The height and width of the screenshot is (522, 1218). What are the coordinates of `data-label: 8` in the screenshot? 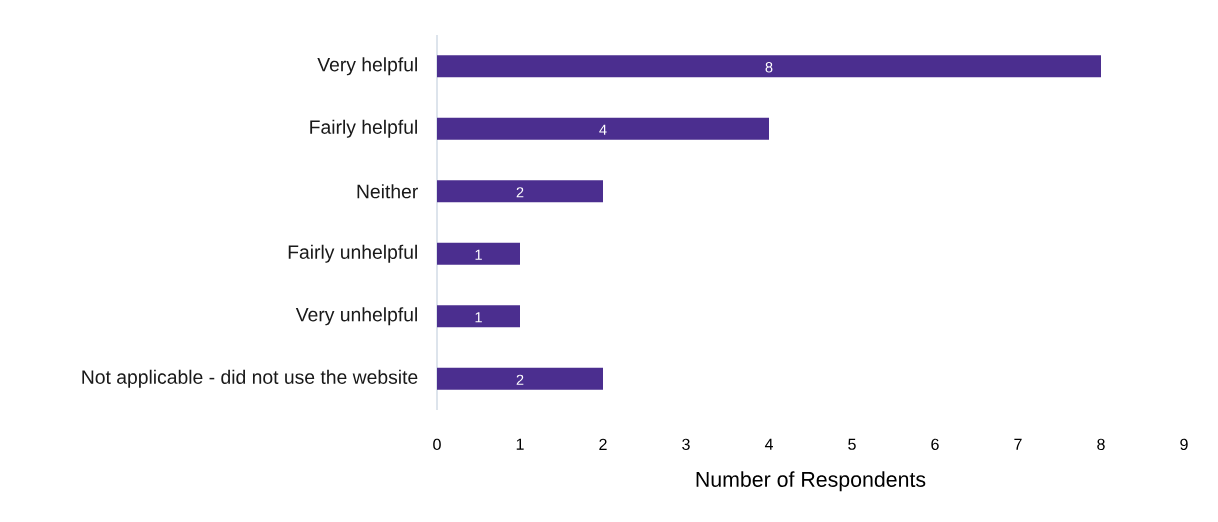 It's located at (769, 67).